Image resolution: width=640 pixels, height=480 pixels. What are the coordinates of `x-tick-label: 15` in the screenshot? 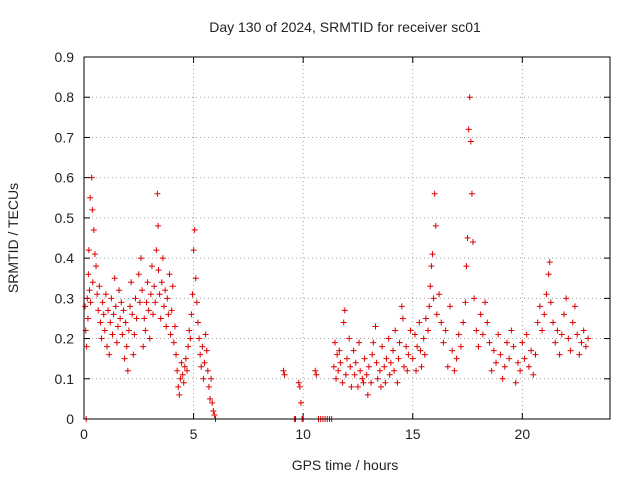 It's located at (413, 434).